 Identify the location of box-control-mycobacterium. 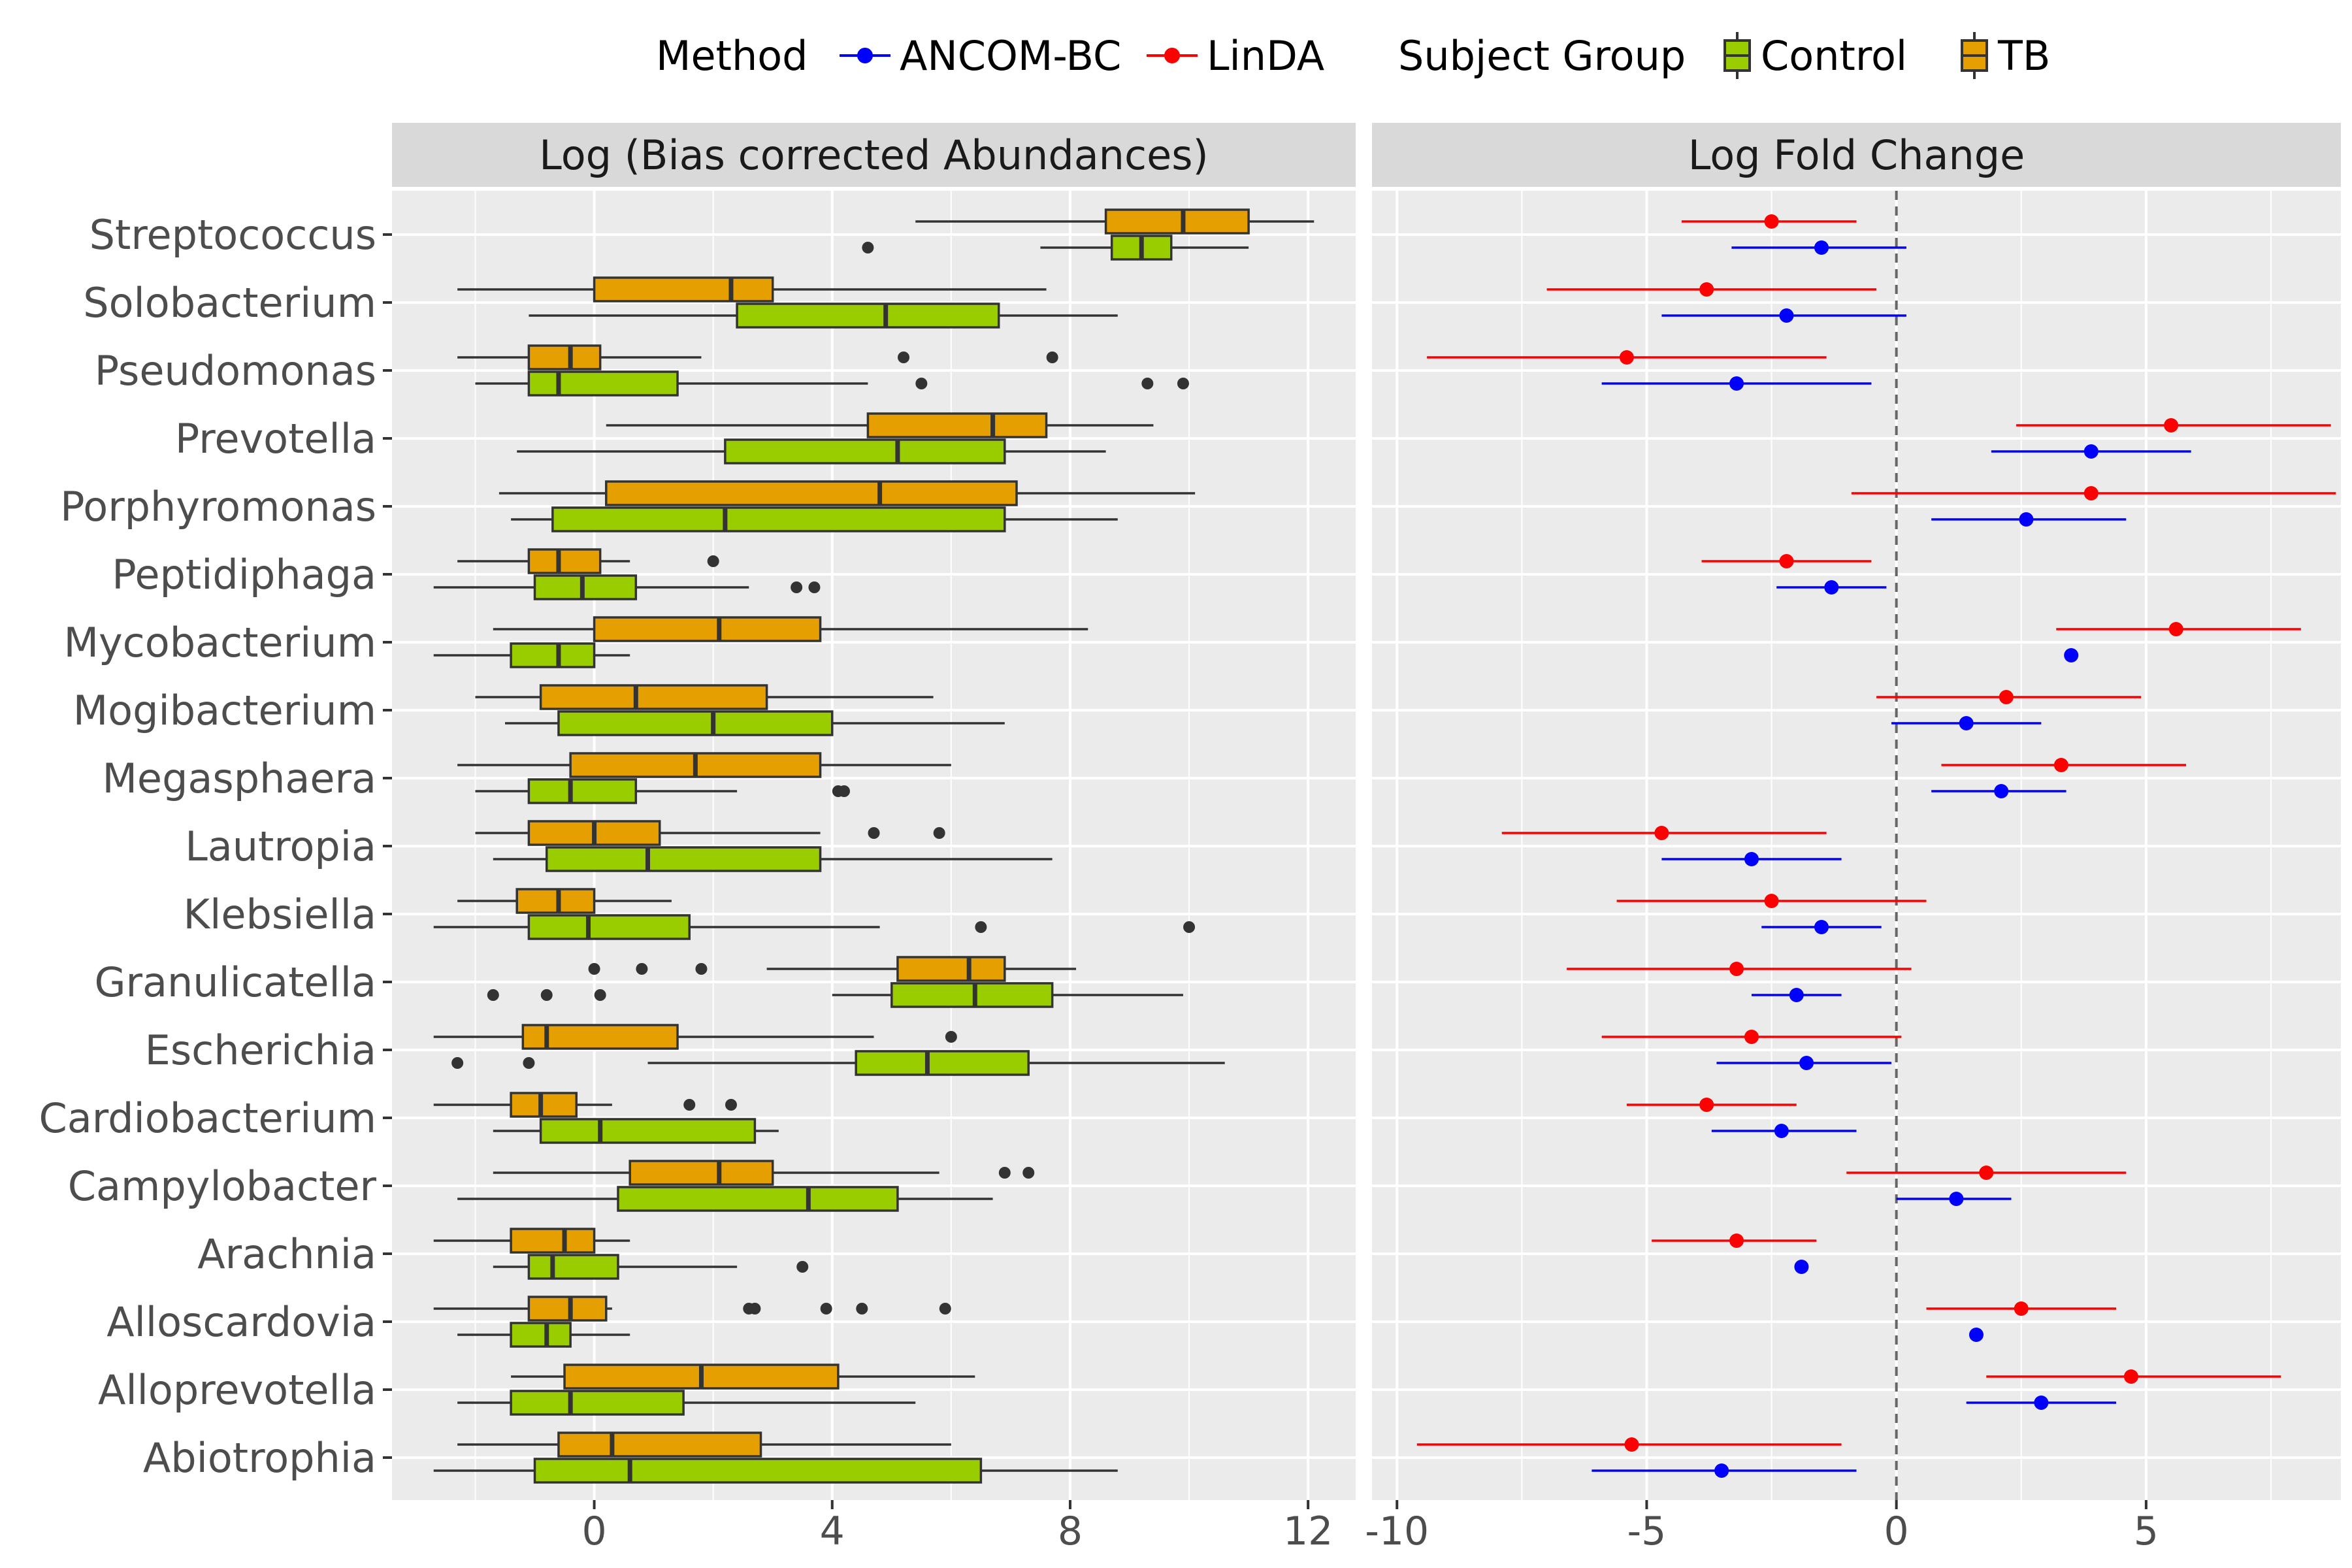
(553, 655).